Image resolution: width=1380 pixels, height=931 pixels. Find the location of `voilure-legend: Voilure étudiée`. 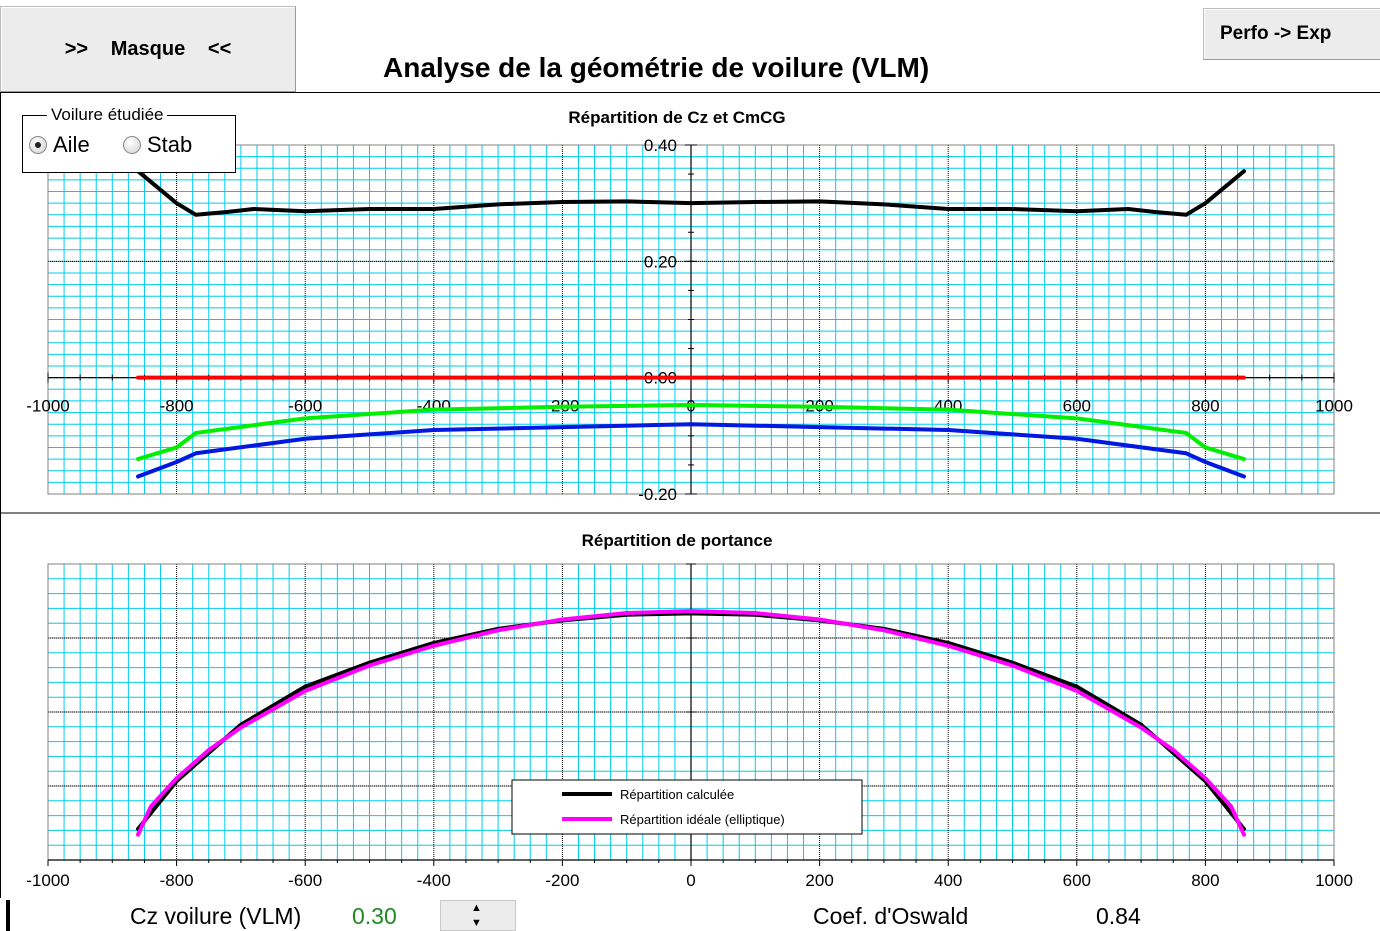

voilure-legend: Voilure étudiée is located at coordinates (107, 115).